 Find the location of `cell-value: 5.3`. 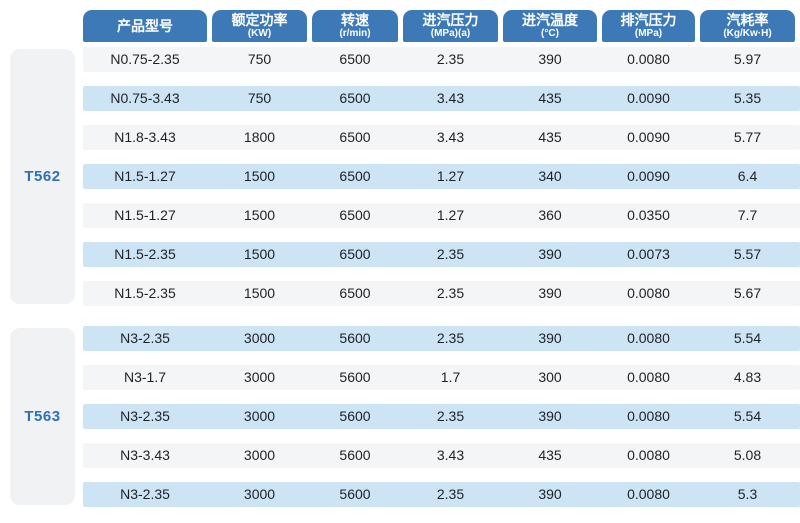

cell-value: 5.3 is located at coordinates (747, 494).